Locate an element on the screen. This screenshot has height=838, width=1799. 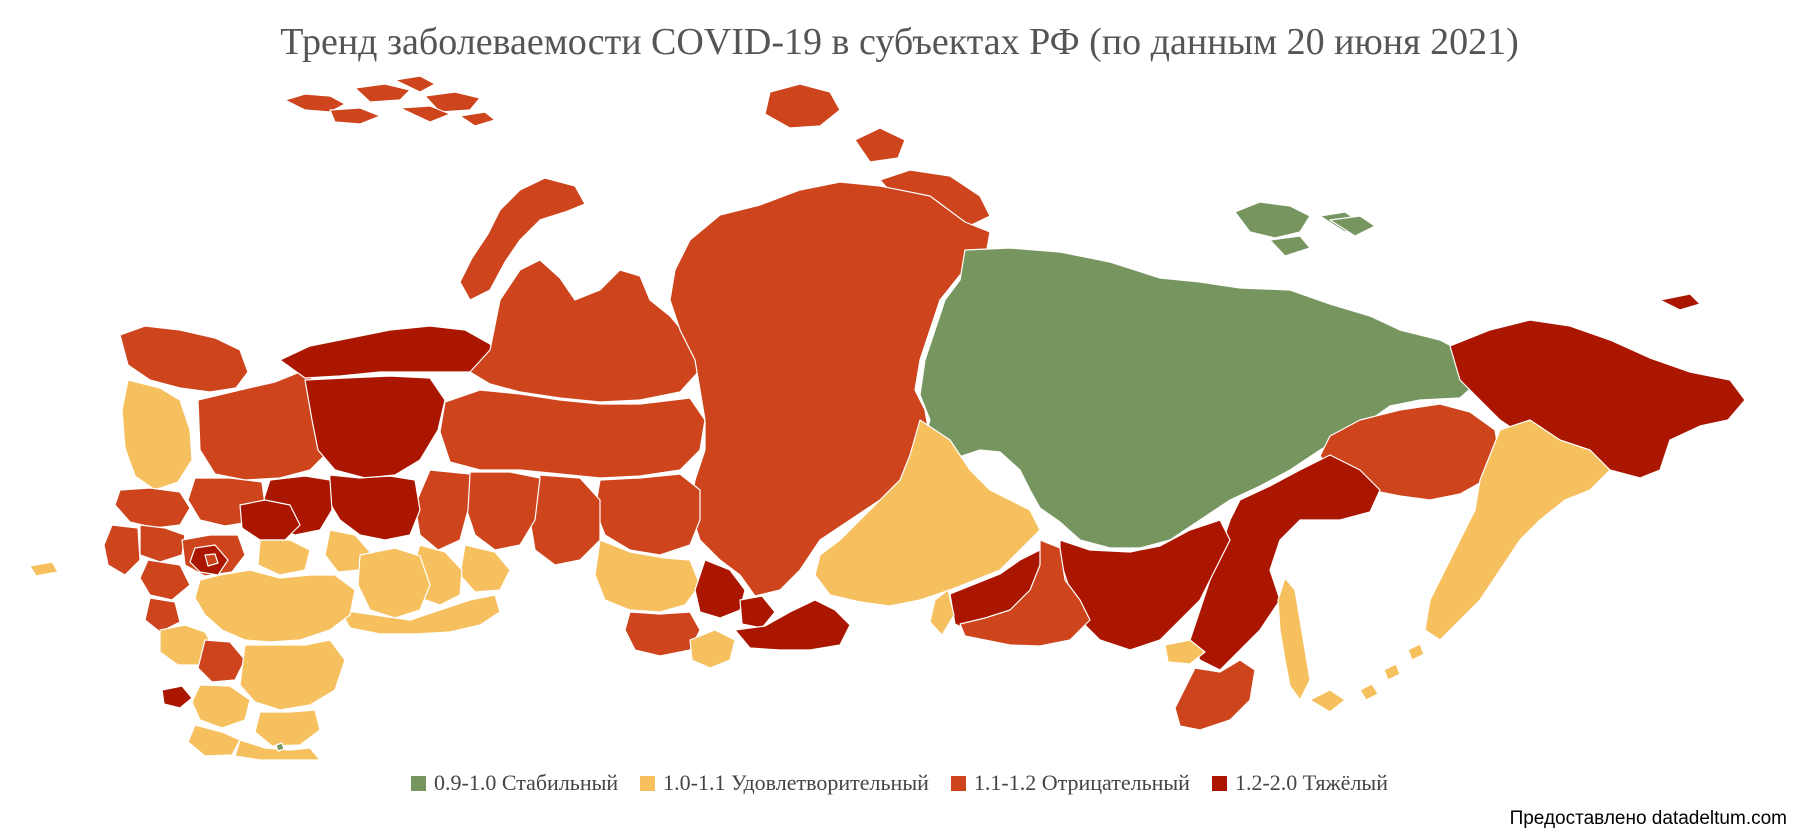
credit-text: Предоставлено datadeltum.com is located at coordinates (1648, 818).